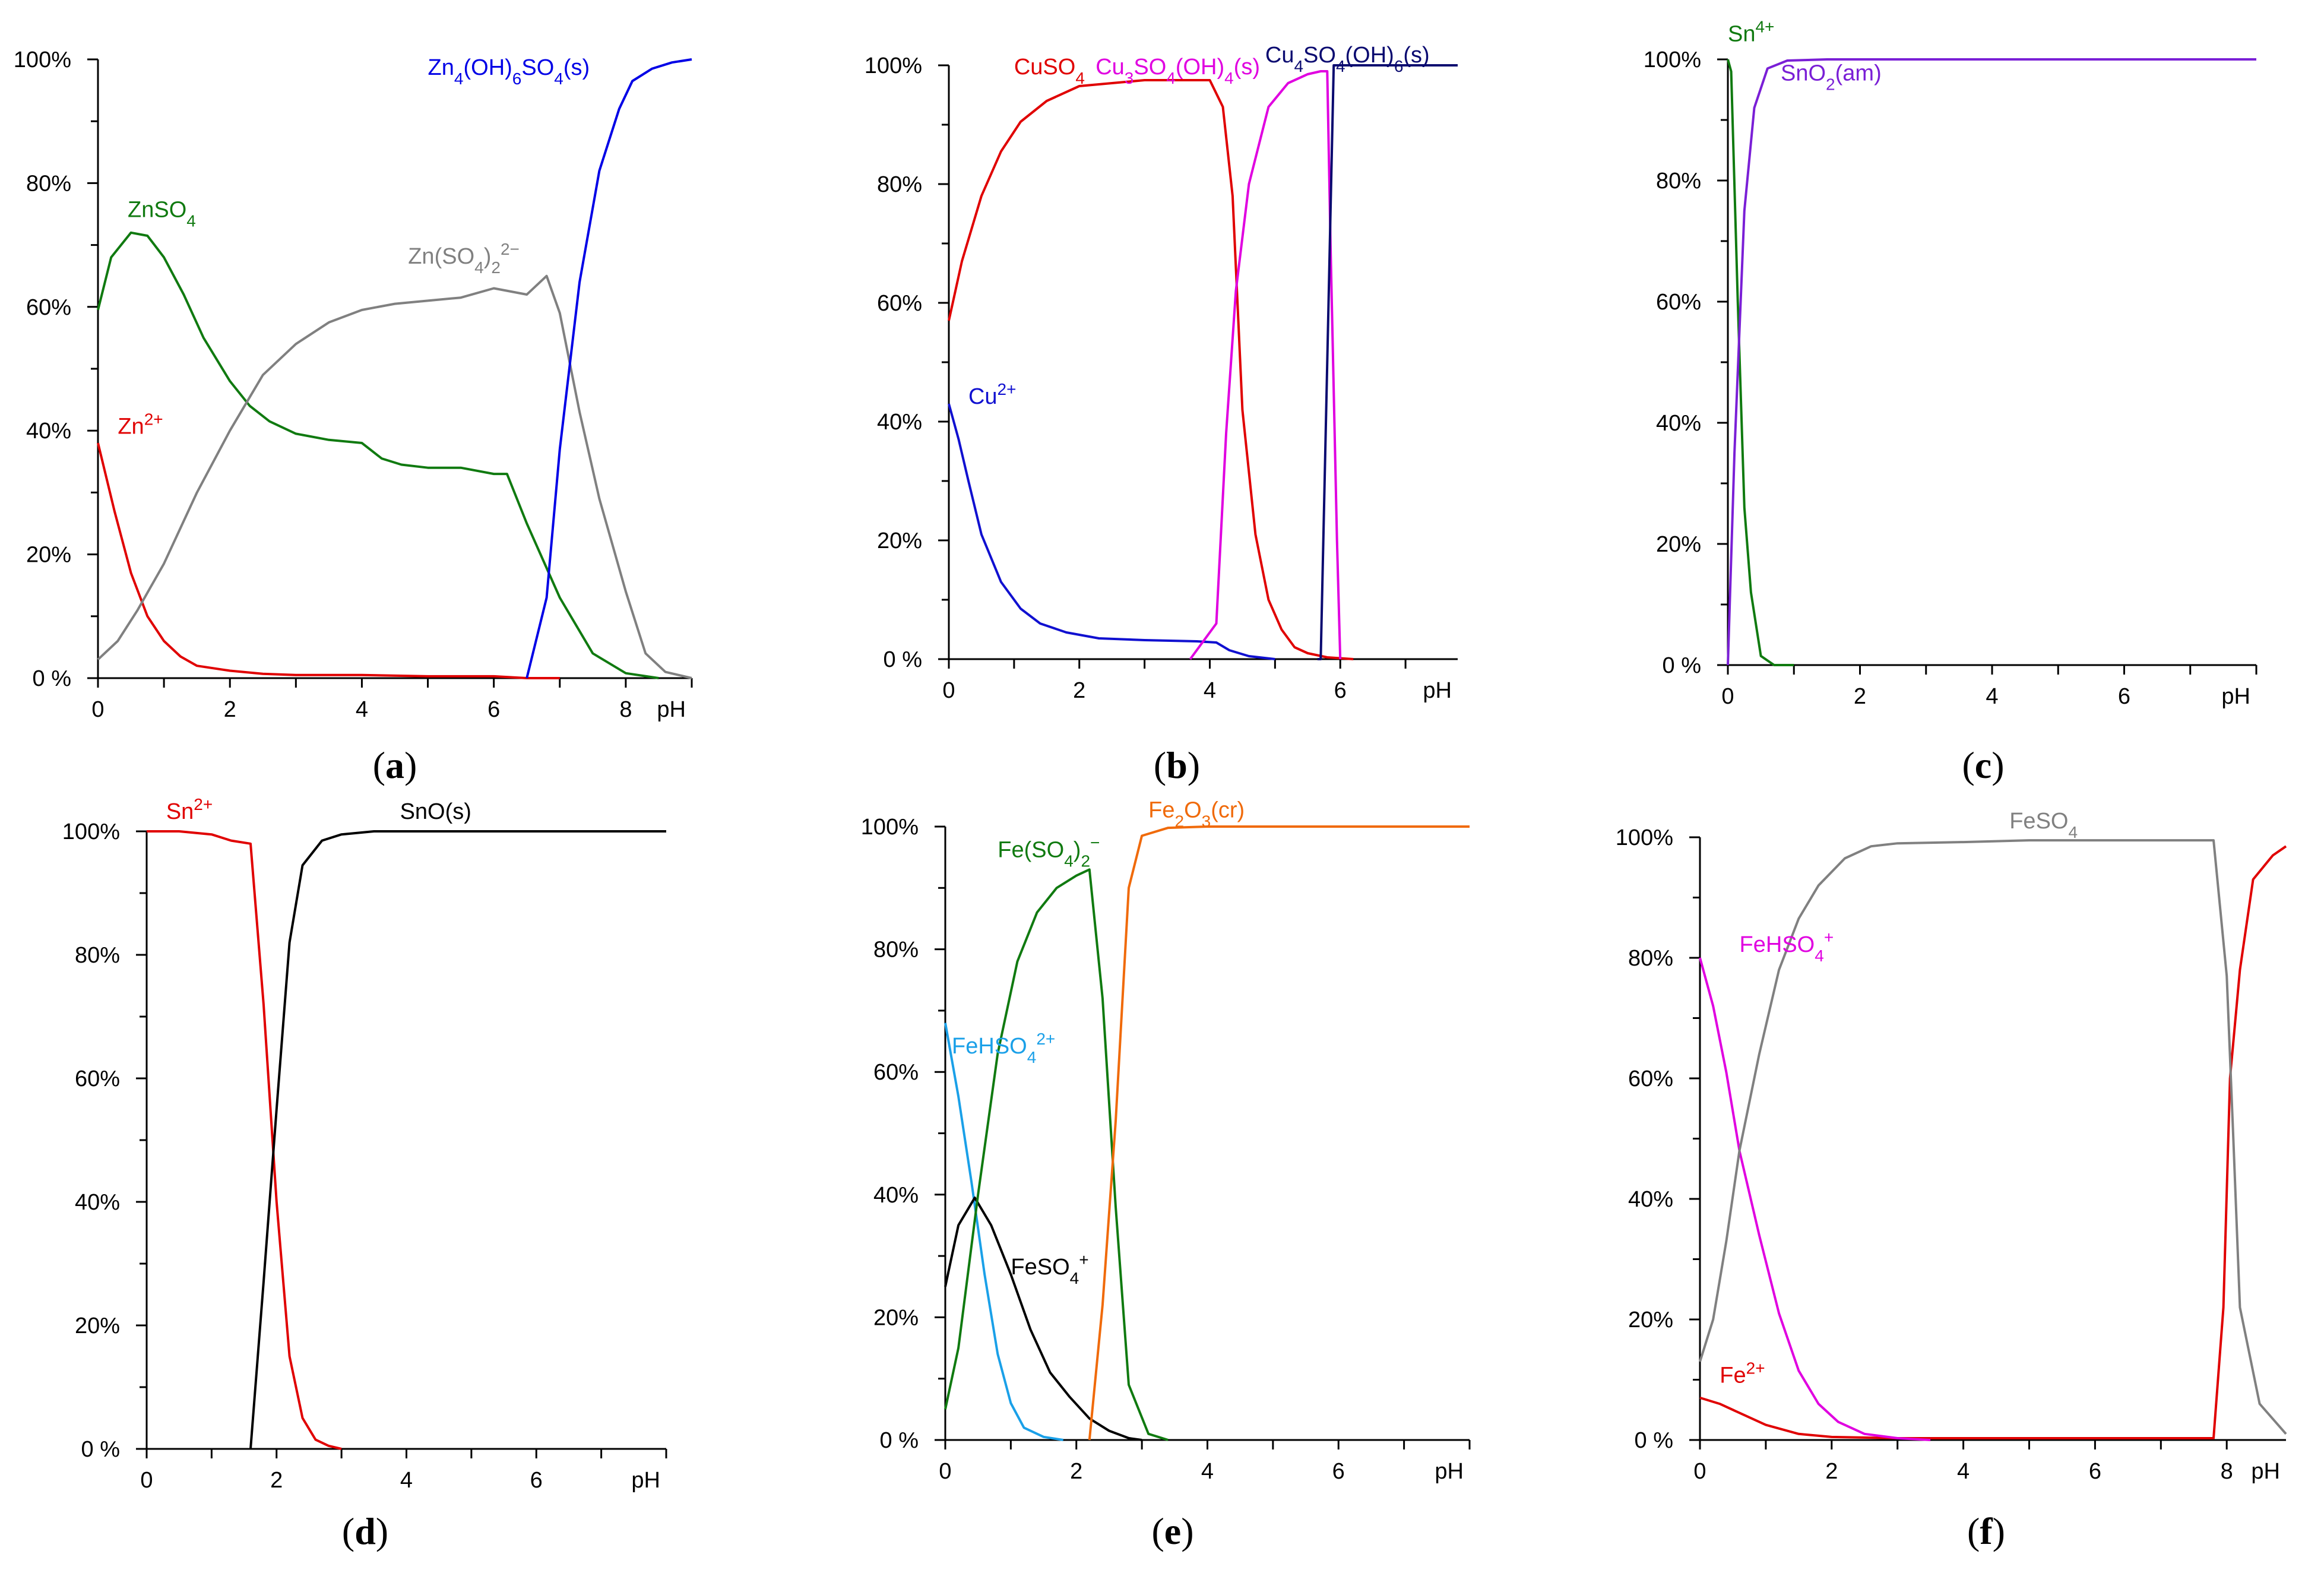  I want to click on series-label: SnO(s), so click(436, 811).